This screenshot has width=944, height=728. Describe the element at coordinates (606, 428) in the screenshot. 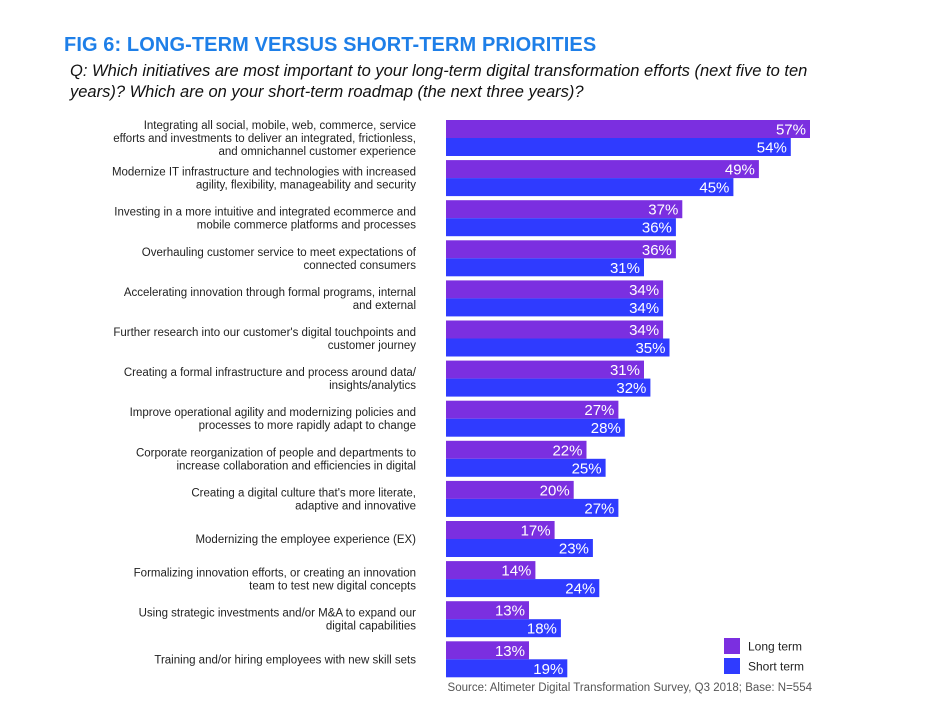

I see `short-term-value-label: 28%` at that location.